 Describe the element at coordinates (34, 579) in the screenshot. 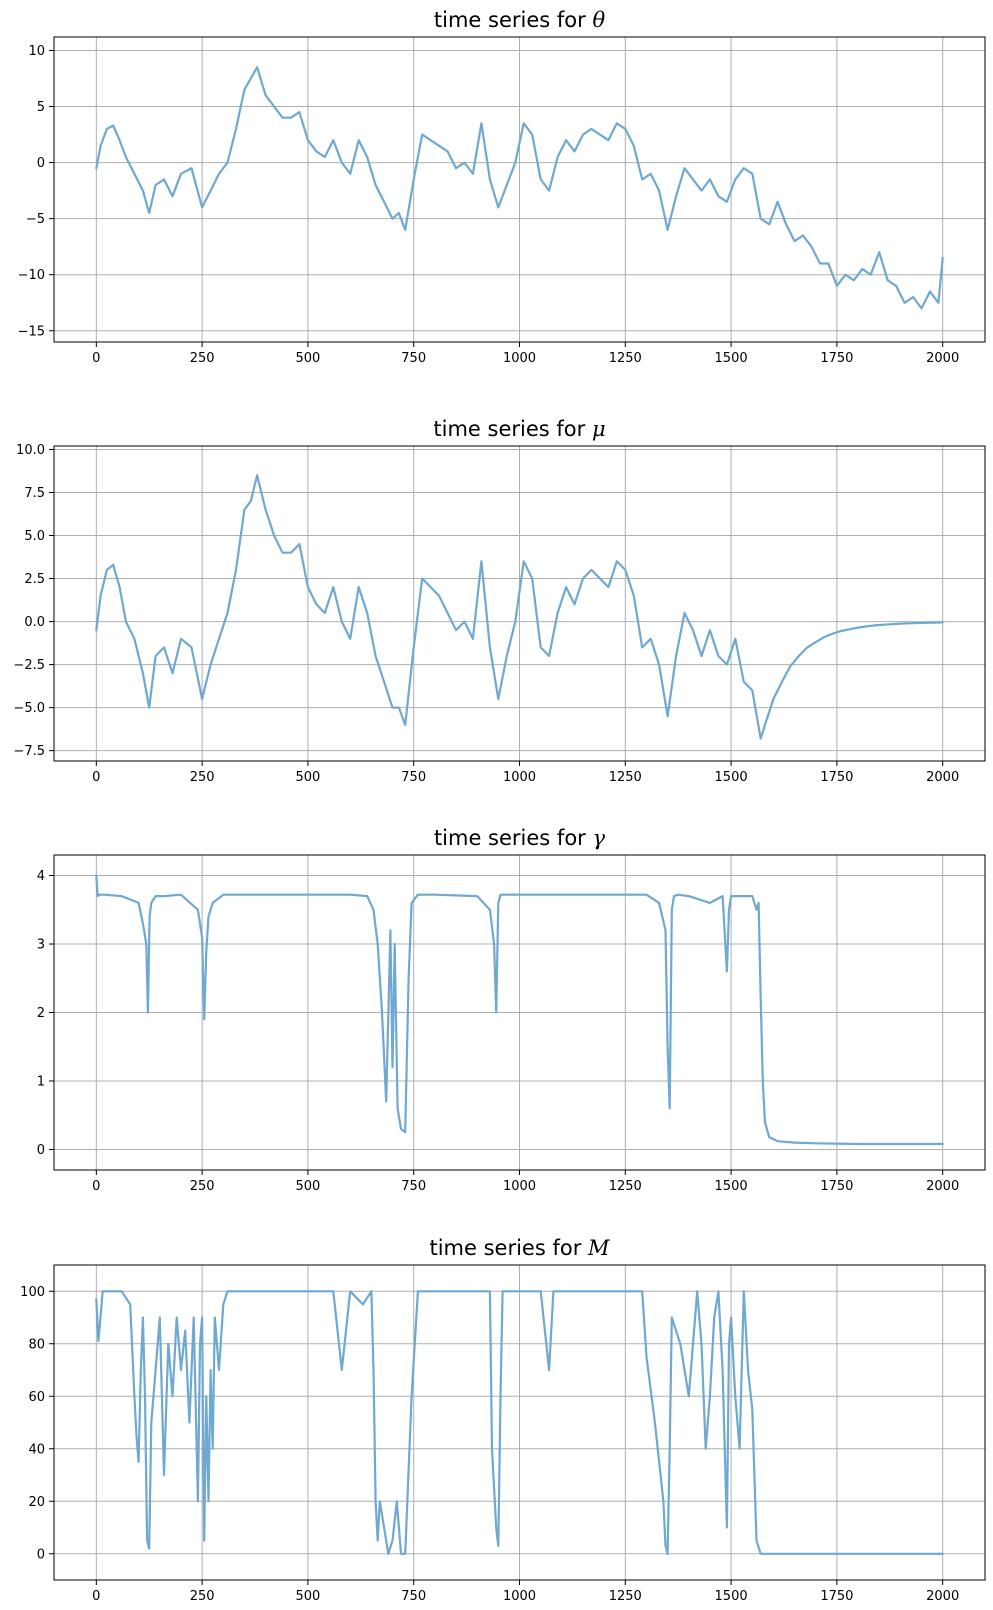

I see `mu-y-tick-label: 2.5` at that location.